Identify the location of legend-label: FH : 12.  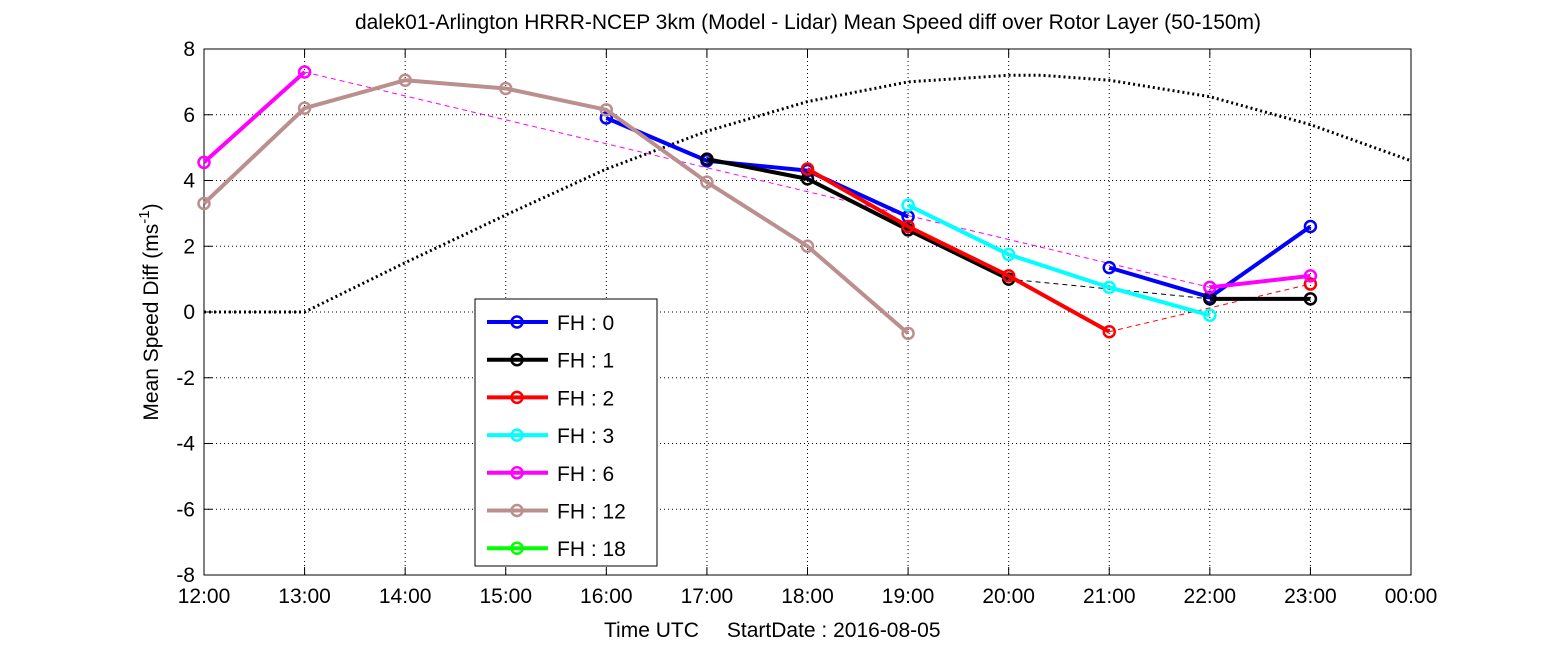
(591, 512).